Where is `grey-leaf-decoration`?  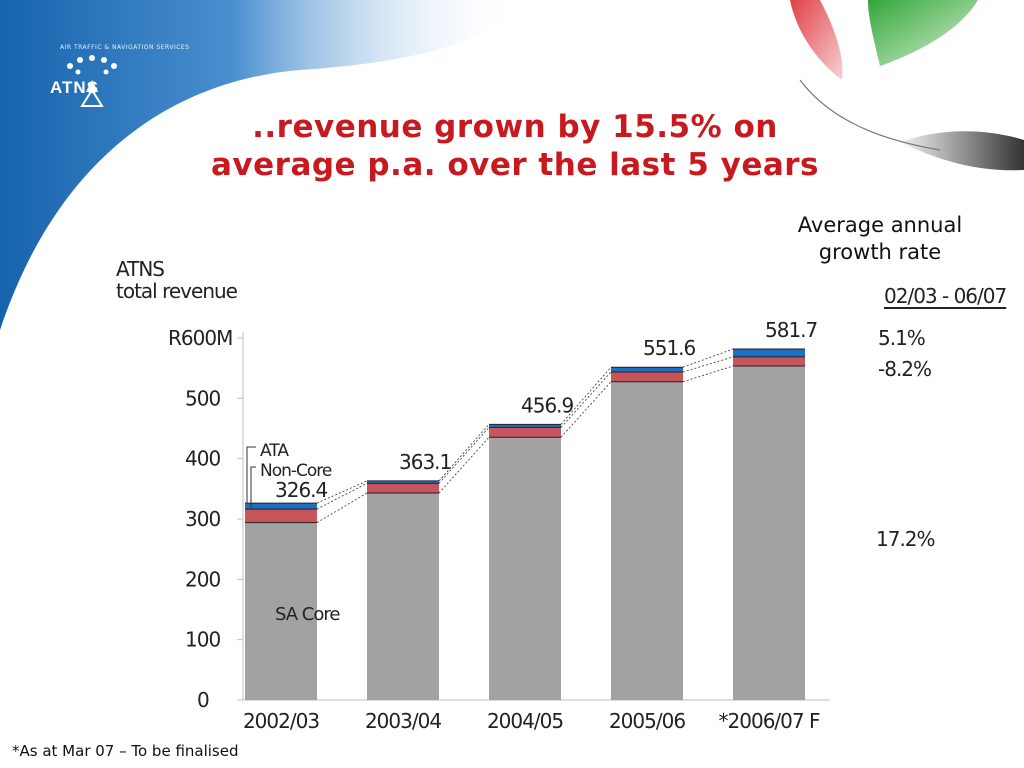 grey-leaf-decoration is located at coordinates (962, 151).